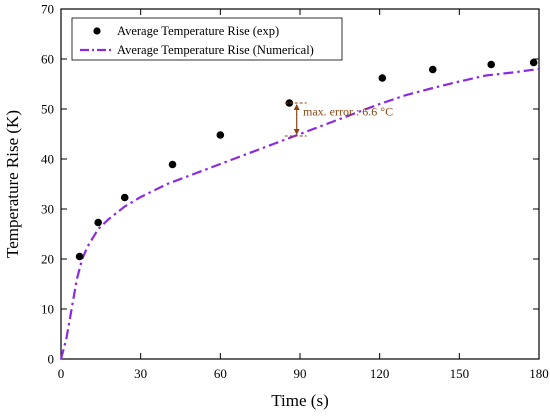  I want to click on y-tick-label: 10, so click(47, 309).